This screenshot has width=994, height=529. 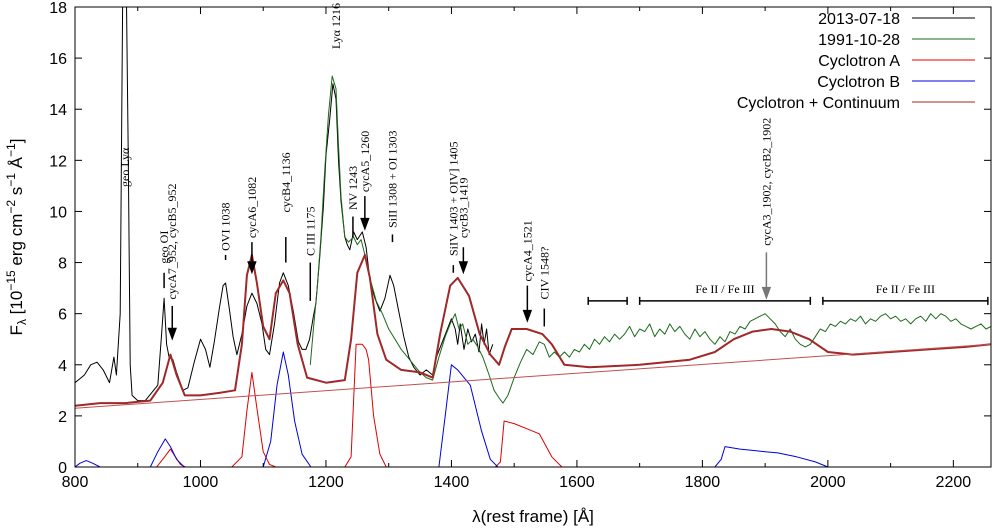 I want to click on x-tick-label: 1800, so click(x=703, y=482).